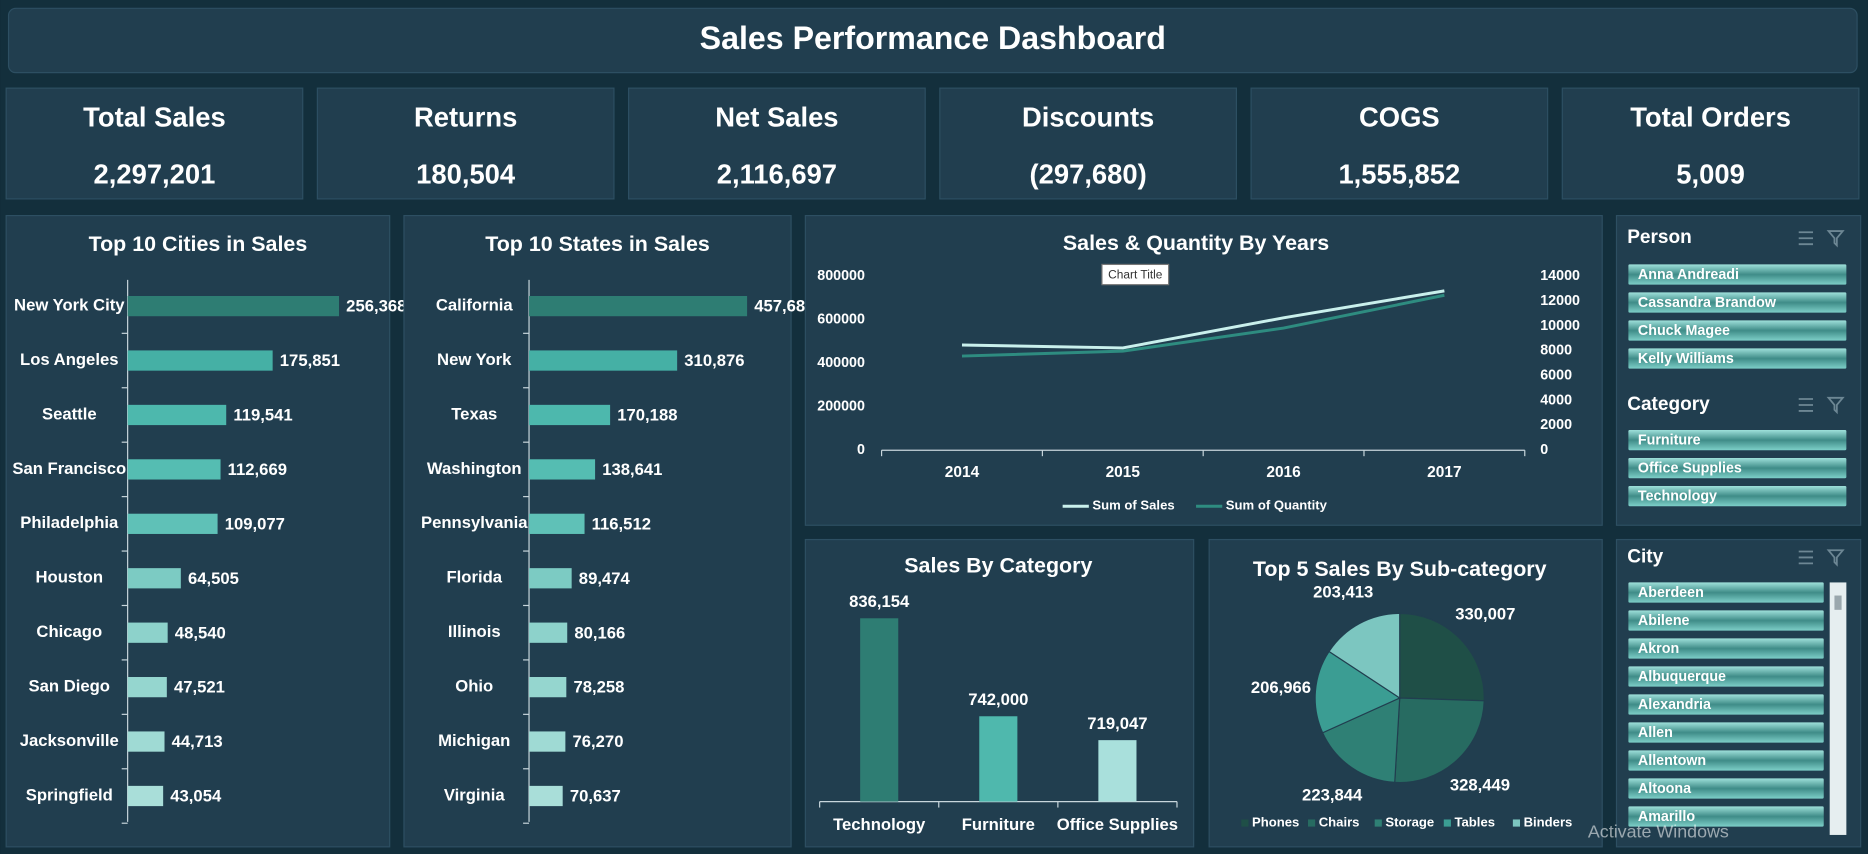  Describe the element at coordinates (879, 601) in the screenshot. I see `value-label: 836,154` at that location.